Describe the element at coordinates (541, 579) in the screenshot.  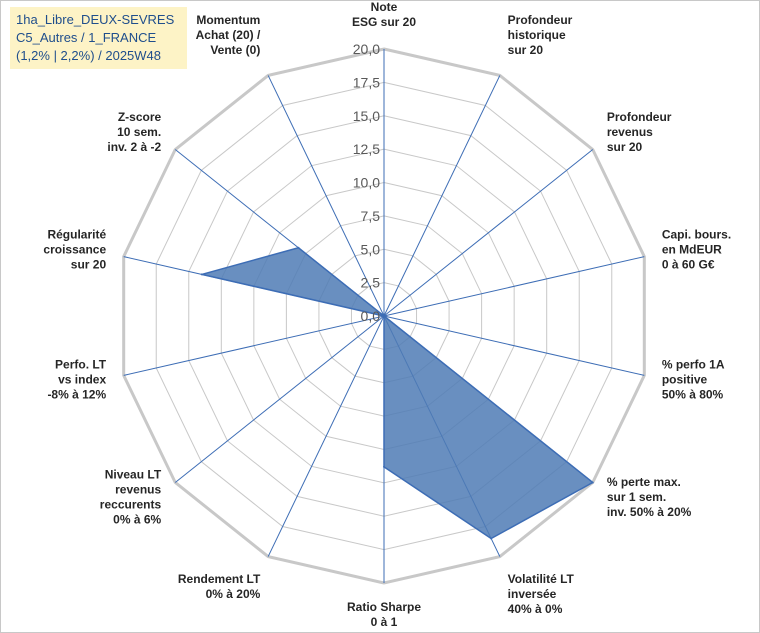
I see `axis-label-6-line-0: Volatilité LT` at that location.